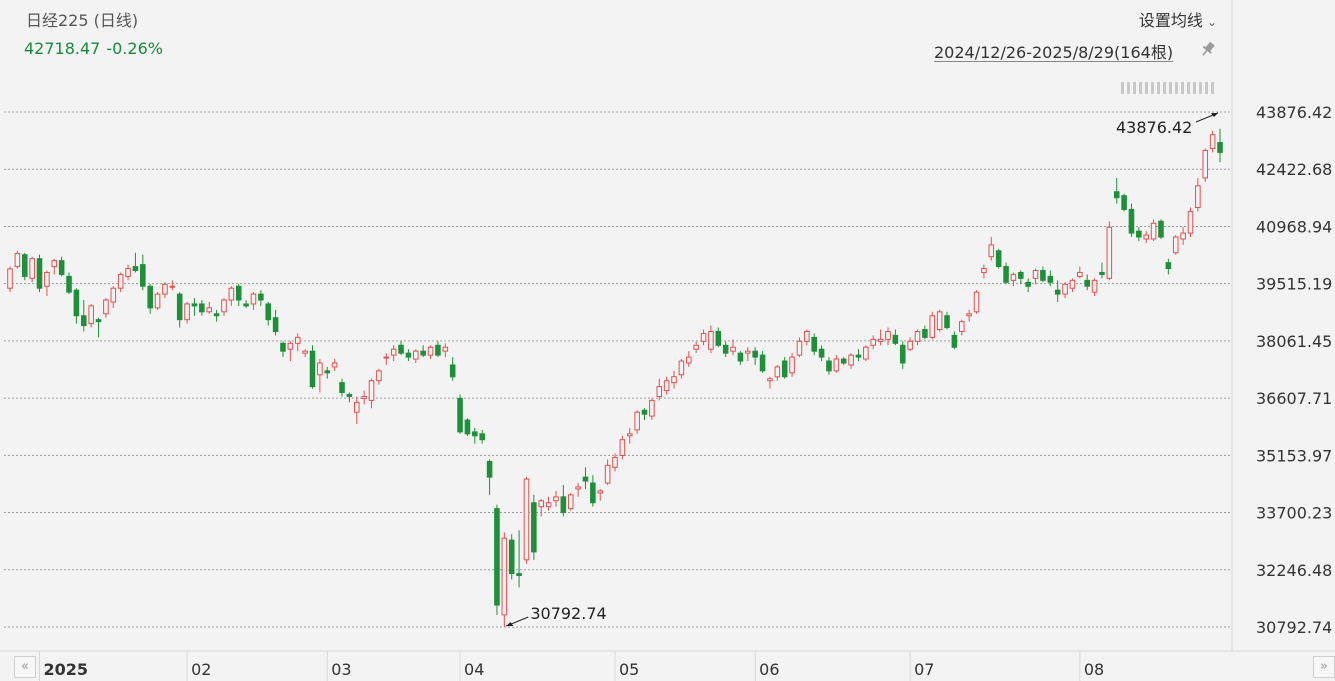  What do you see at coordinates (1294, 570) in the screenshot?
I see `y-tick-label: 32246.48` at bounding box center [1294, 570].